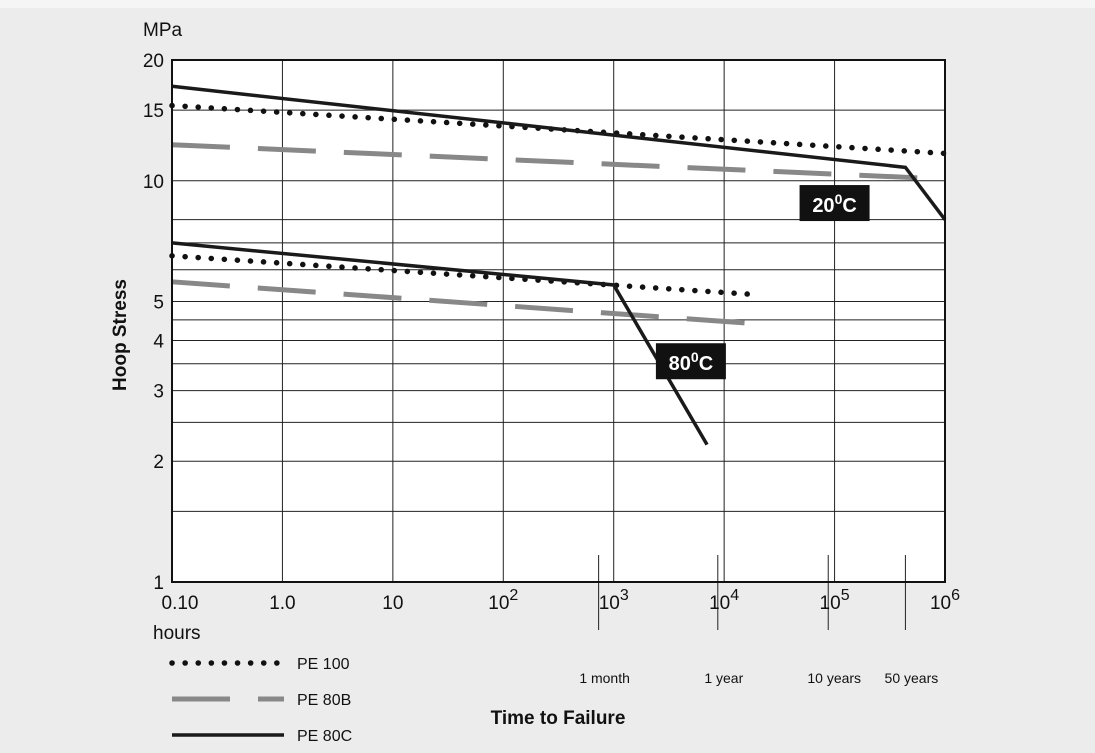 Image resolution: width=1095 pixels, height=753 pixels. I want to click on y-tick-label: 10, so click(153, 182).